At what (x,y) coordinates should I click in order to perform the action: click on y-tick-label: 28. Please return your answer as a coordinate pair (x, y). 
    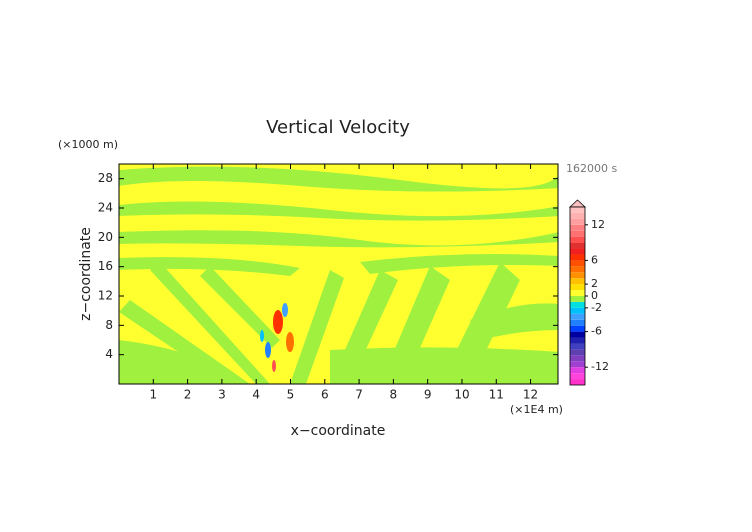
    Looking at the image, I should click on (105, 178).